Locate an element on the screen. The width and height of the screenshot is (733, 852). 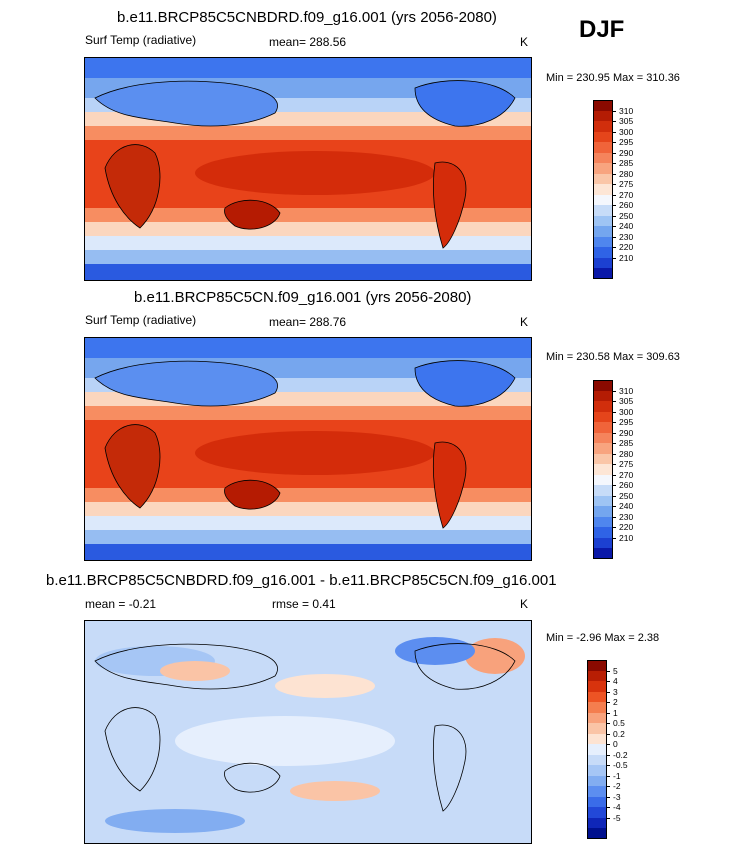
panel-1-variable-label: Surf Temp (radiative) is located at coordinates (141, 40).